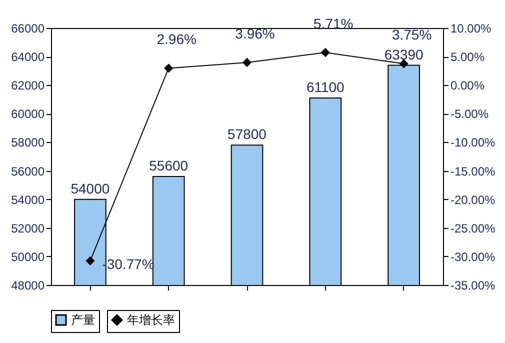 The image size is (505, 343). I want to click on legend-label: 产量, so click(83, 320).